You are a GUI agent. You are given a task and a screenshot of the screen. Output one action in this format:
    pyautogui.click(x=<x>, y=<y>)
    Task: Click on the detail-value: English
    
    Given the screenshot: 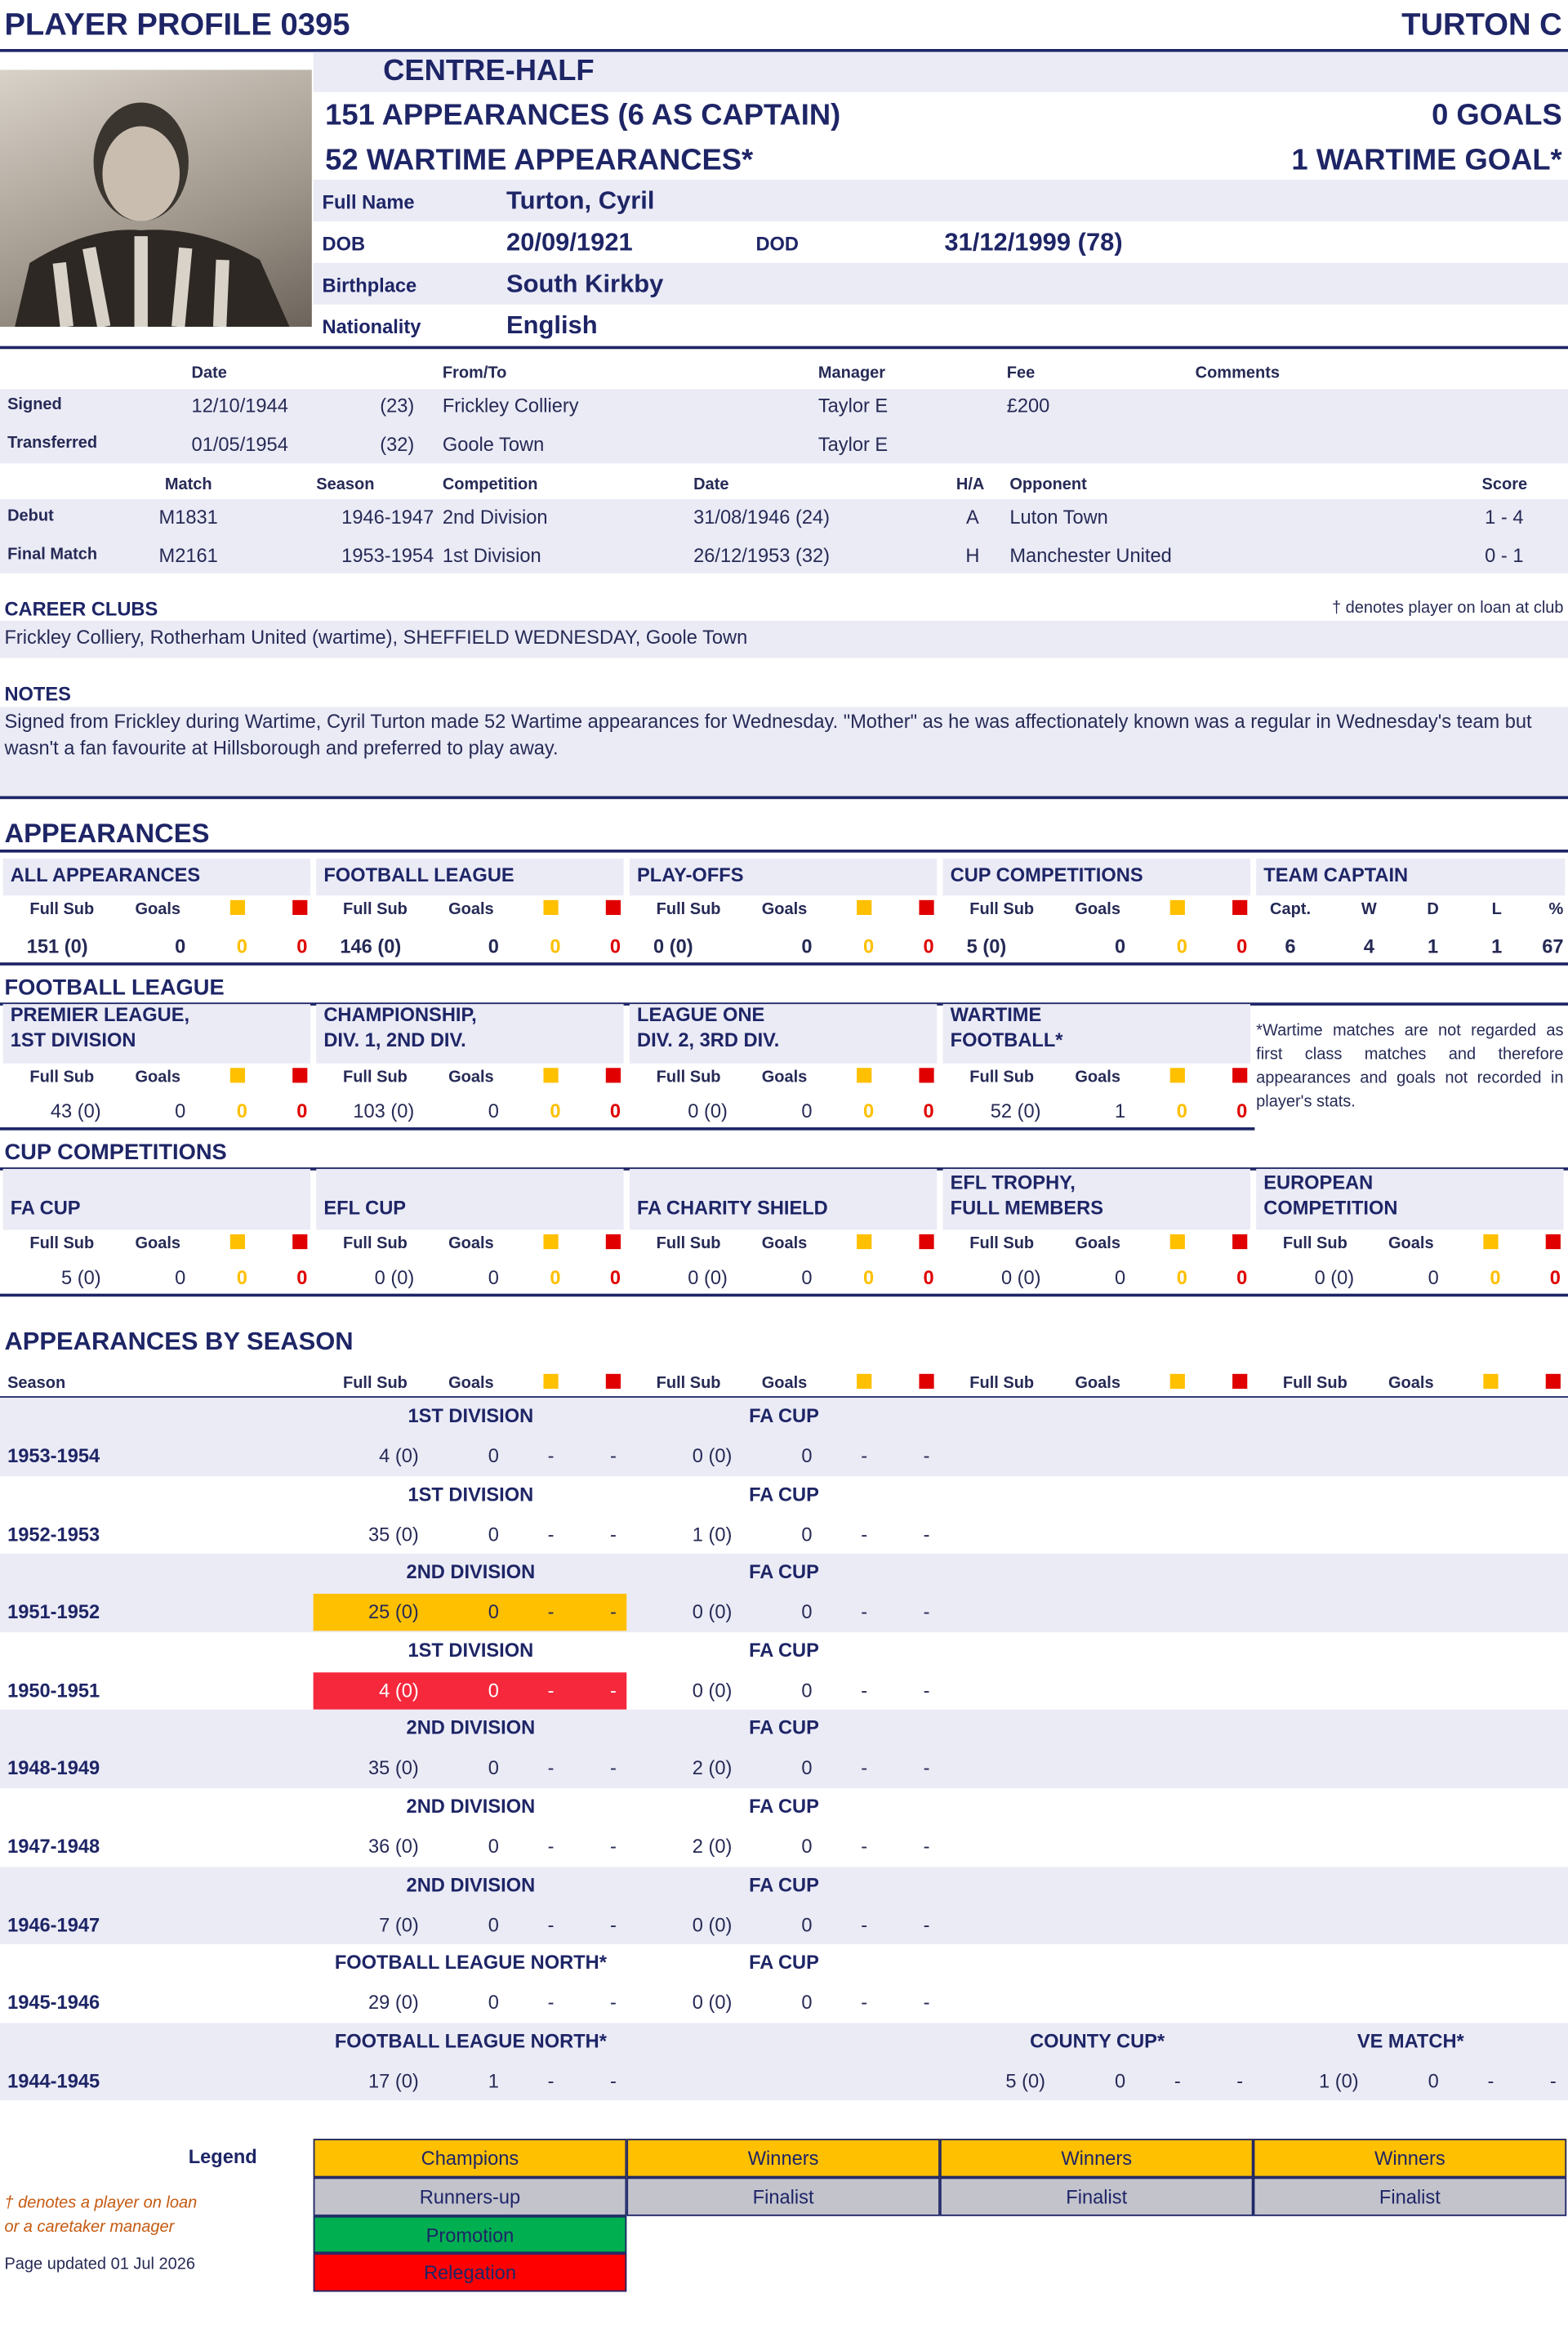 What is the action you would take?
    pyautogui.click(x=552, y=325)
    